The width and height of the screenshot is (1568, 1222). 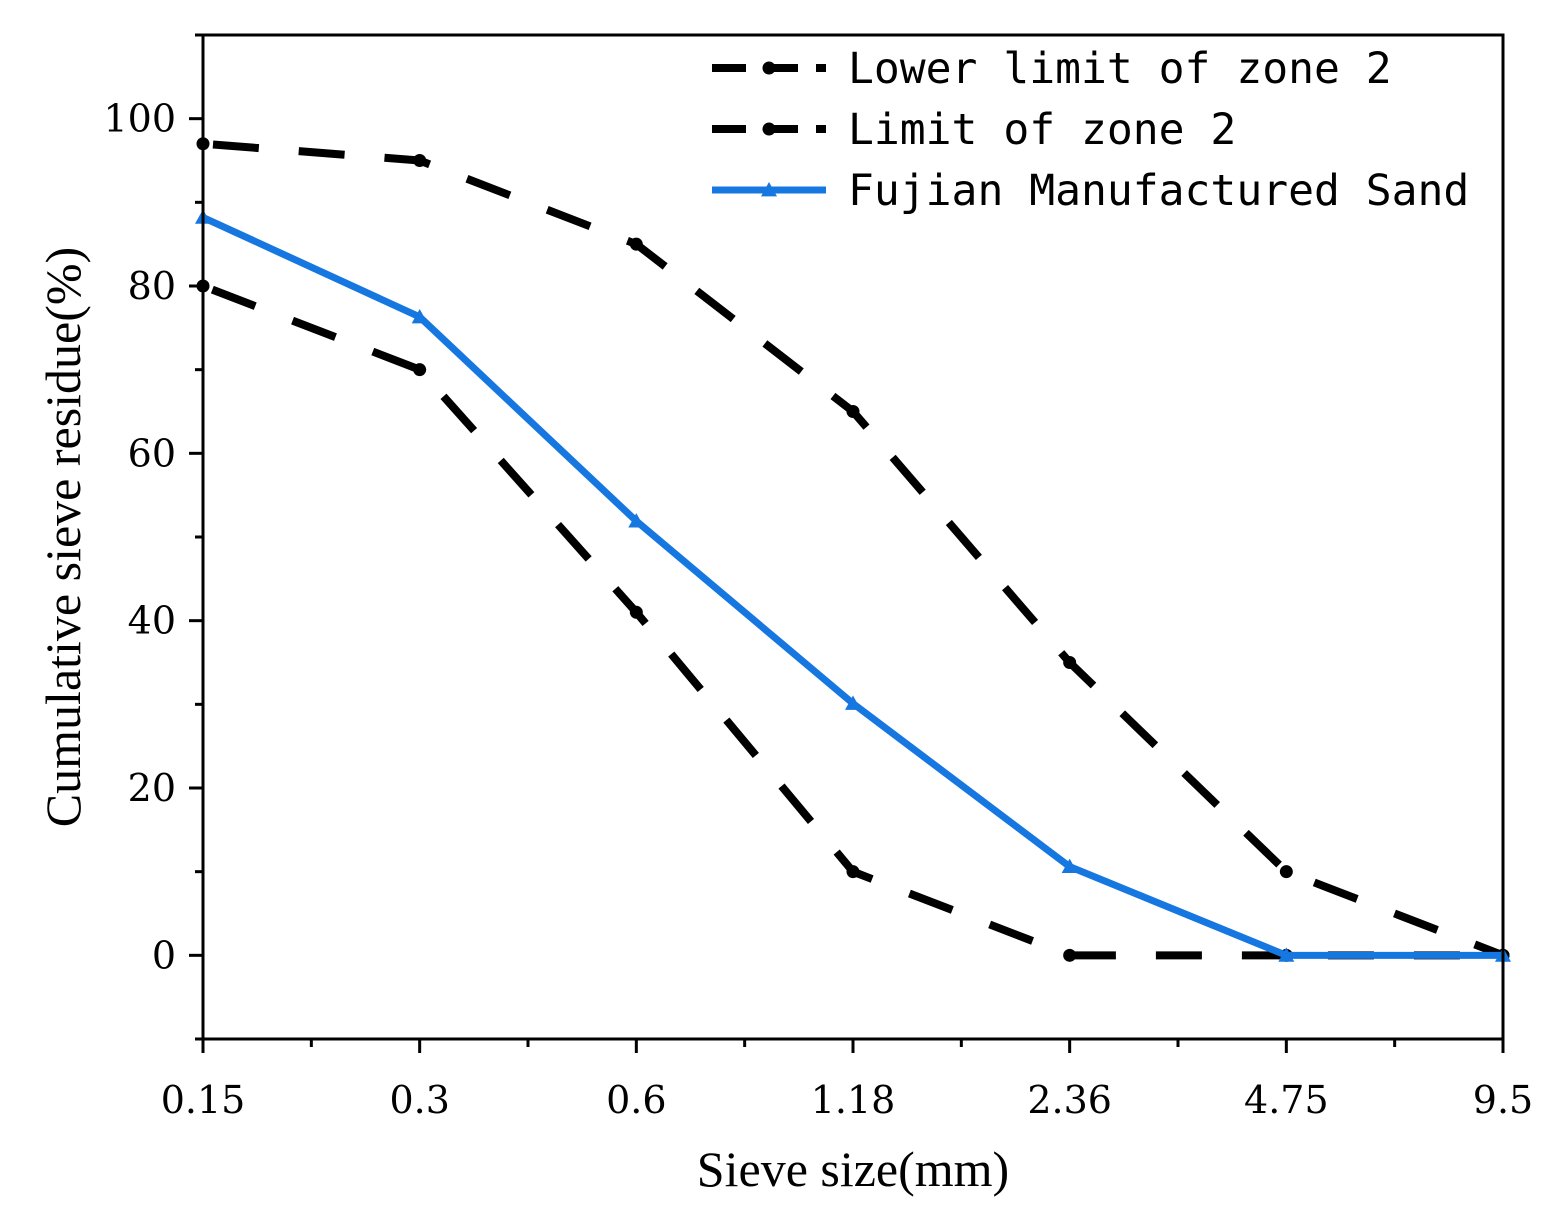 What do you see at coordinates (853, 1100) in the screenshot?
I see `x-tick-label: 1.18` at bounding box center [853, 1100].